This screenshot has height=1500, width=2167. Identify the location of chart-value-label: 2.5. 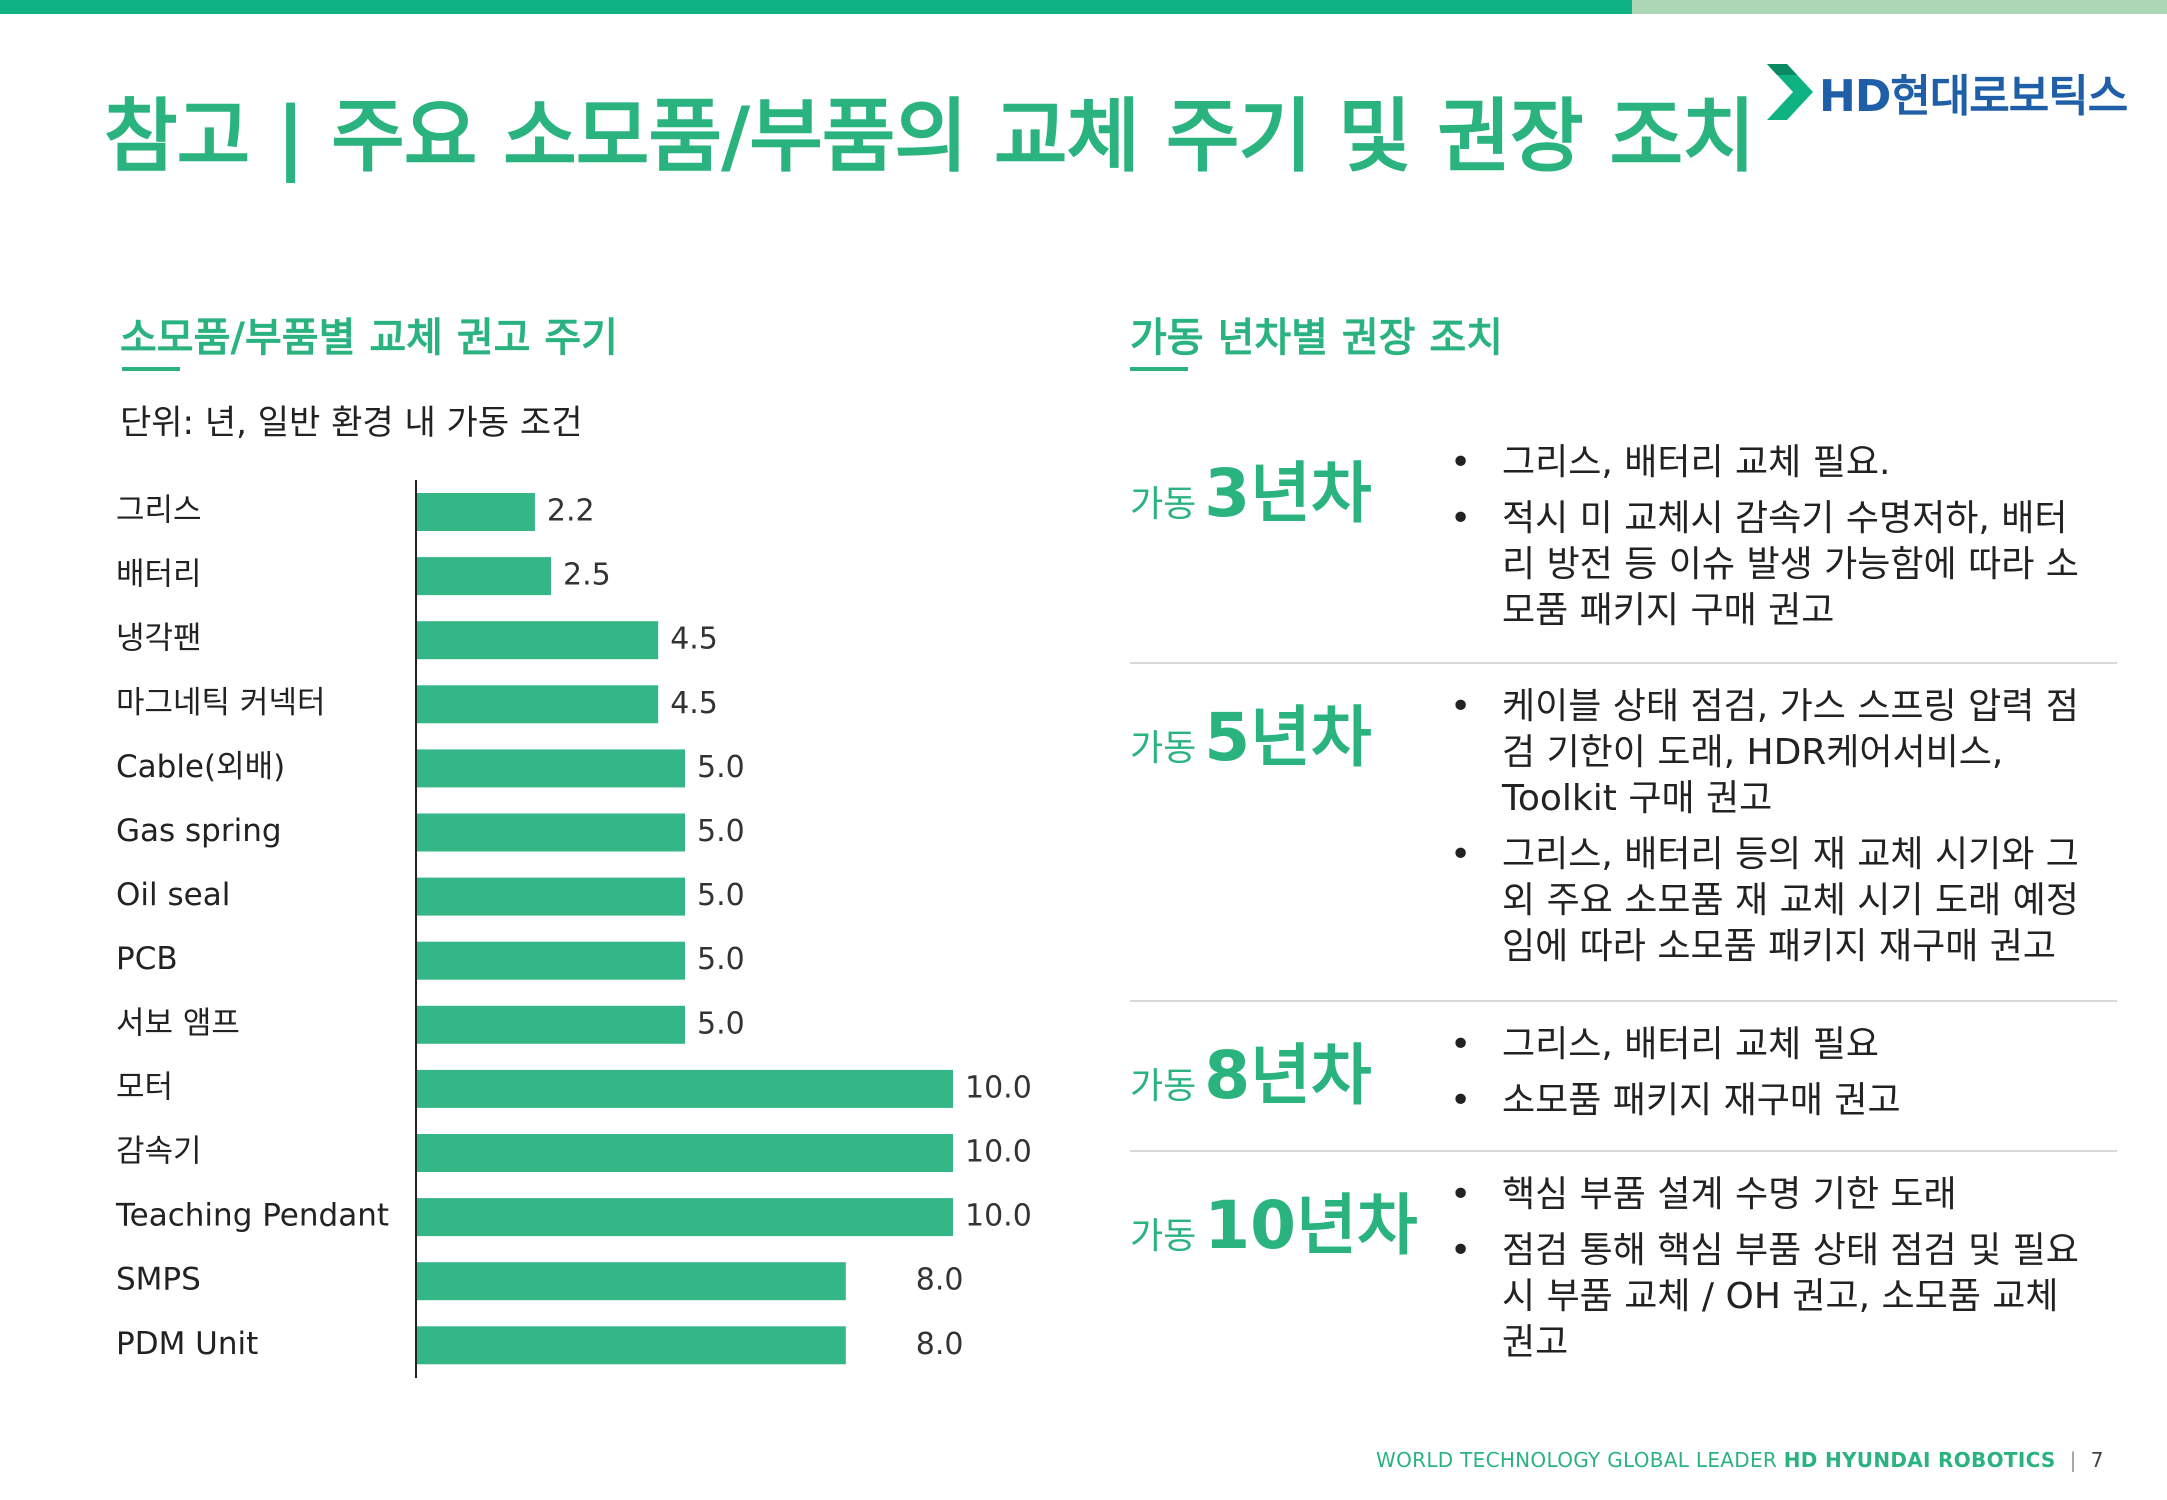
(587, 575).